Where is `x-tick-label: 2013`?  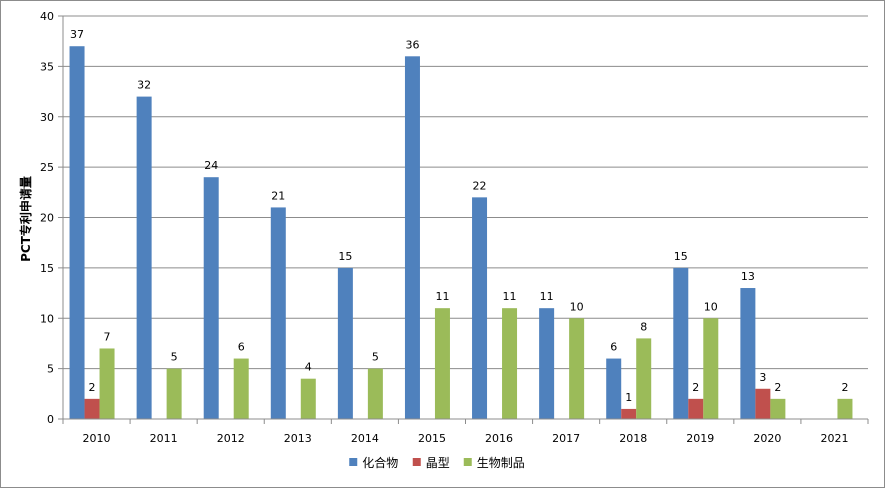 x-tick-label: 2013 is located at coordinates (298, 438).